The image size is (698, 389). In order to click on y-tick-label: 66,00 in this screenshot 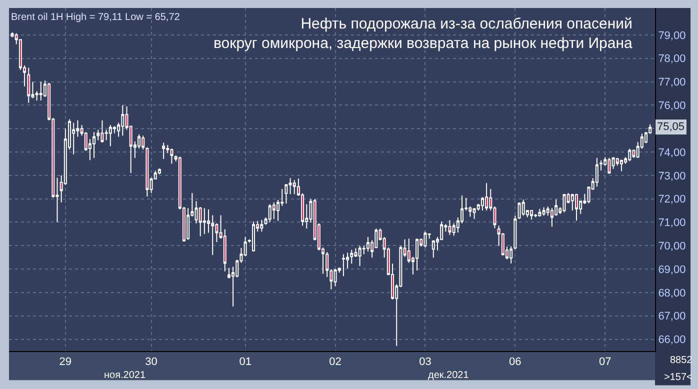, I will do `click(672, 340)`.